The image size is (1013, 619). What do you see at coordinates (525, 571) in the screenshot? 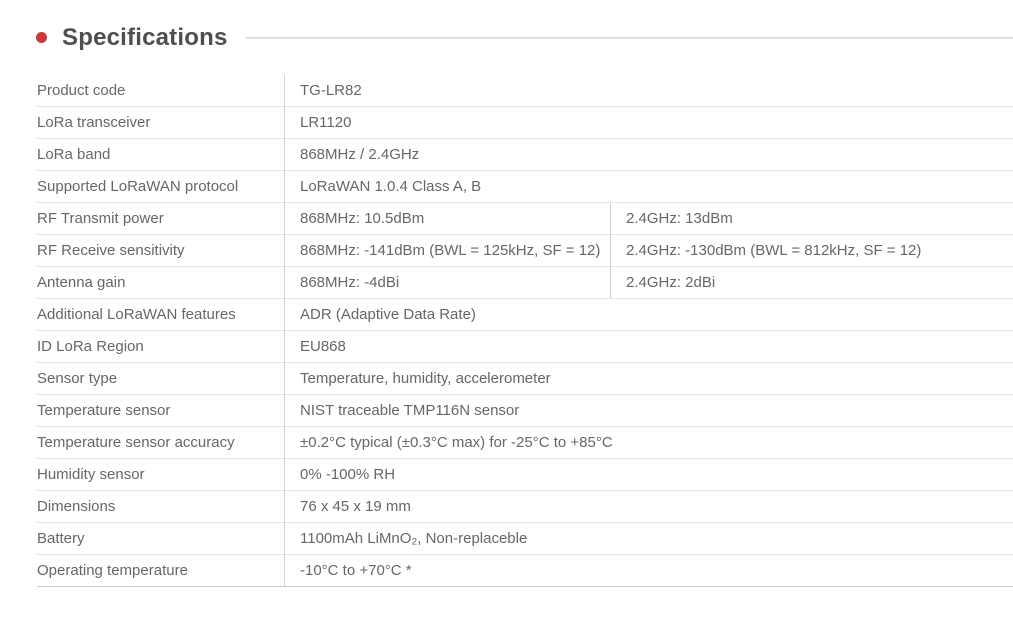
I see `table-row: Operating temperature -10°C to +70°C *` at bounding box center [525, 571].